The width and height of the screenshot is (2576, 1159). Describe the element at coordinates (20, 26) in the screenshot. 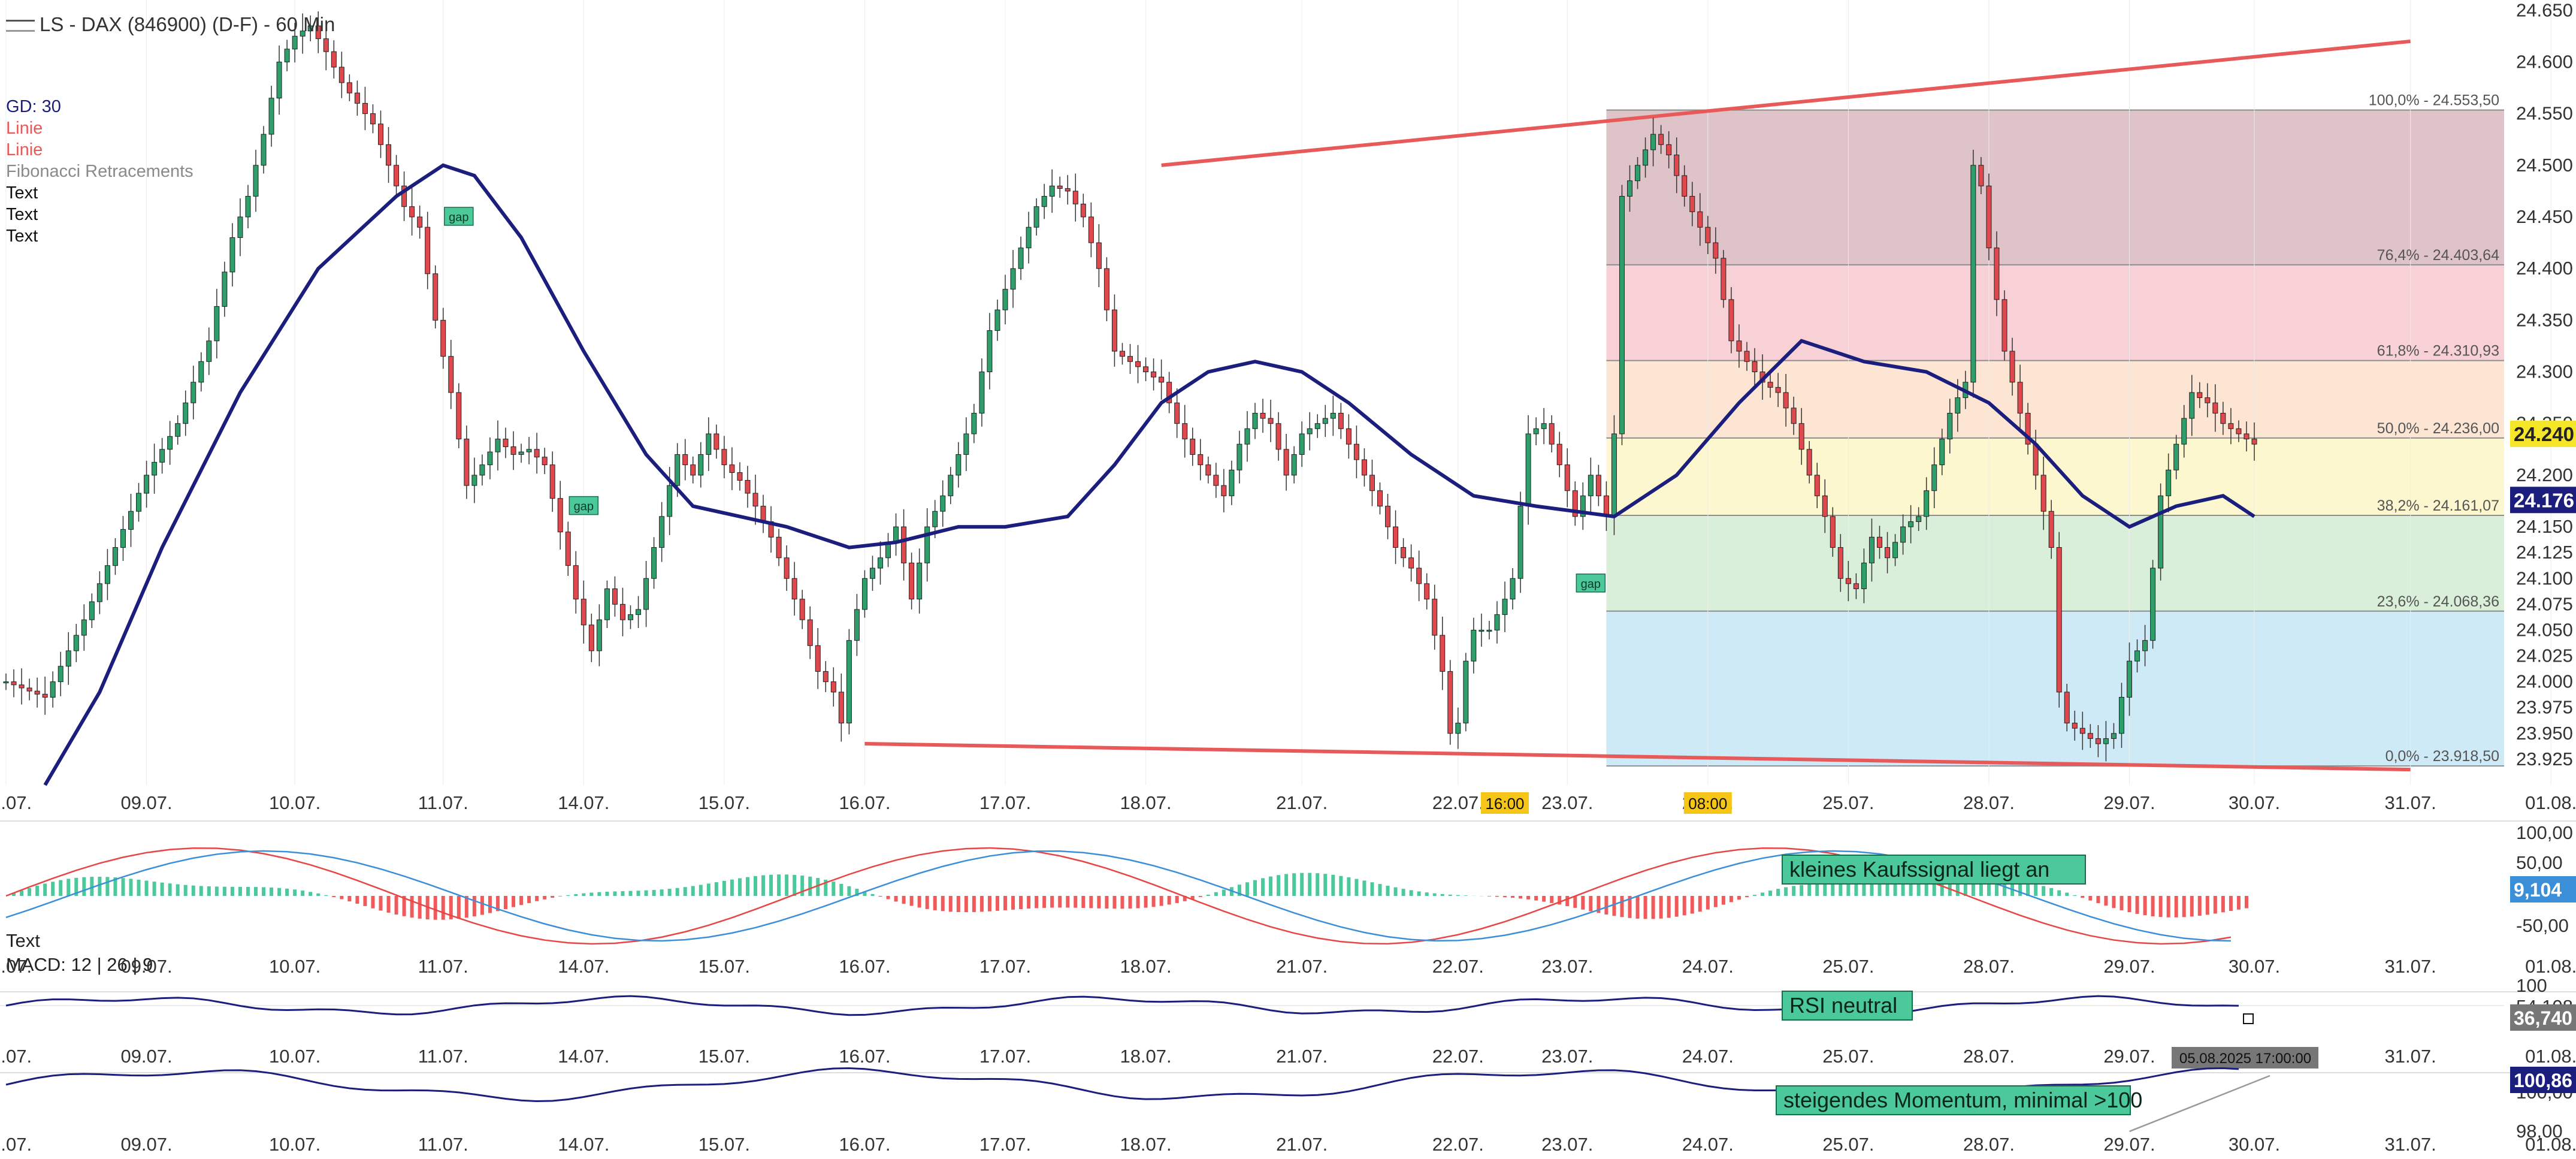

I see `chart-type-icon` at that location.